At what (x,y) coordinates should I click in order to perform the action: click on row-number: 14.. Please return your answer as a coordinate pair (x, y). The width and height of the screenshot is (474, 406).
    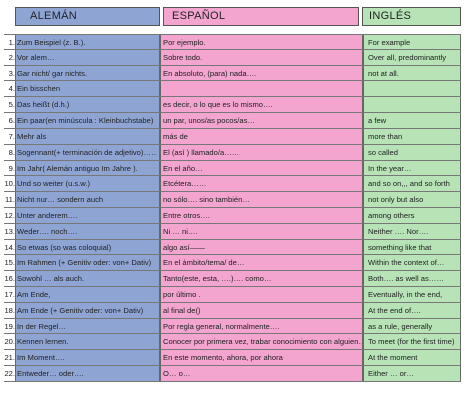
    Looking at the image, I should click on (9, 247).